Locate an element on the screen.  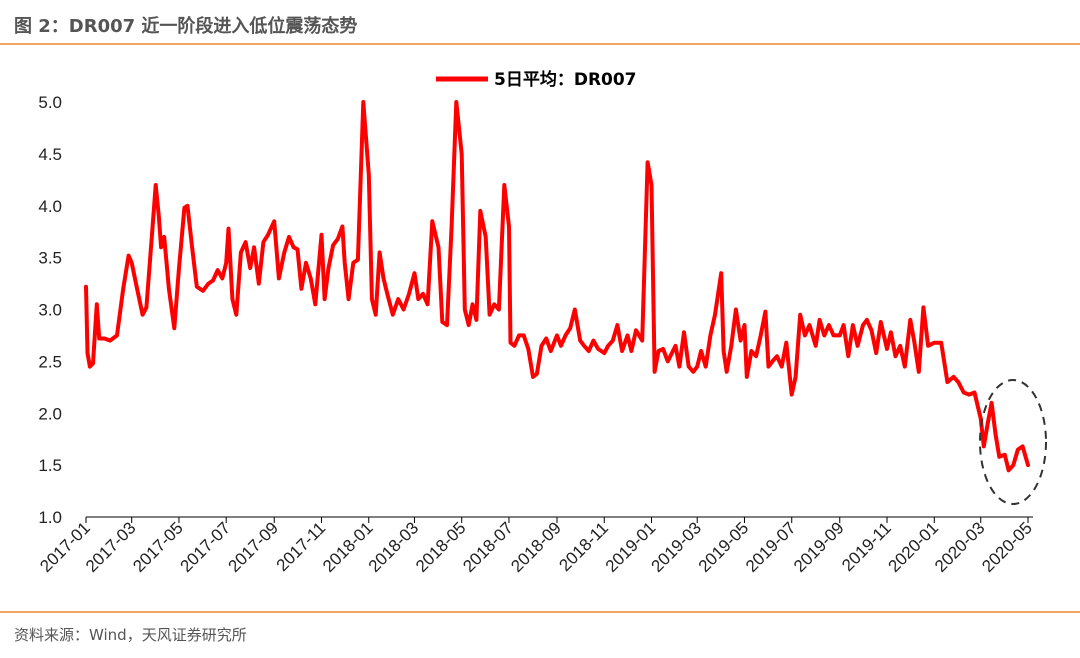
highlight-ellipse is located at coordinates (1013, 442).